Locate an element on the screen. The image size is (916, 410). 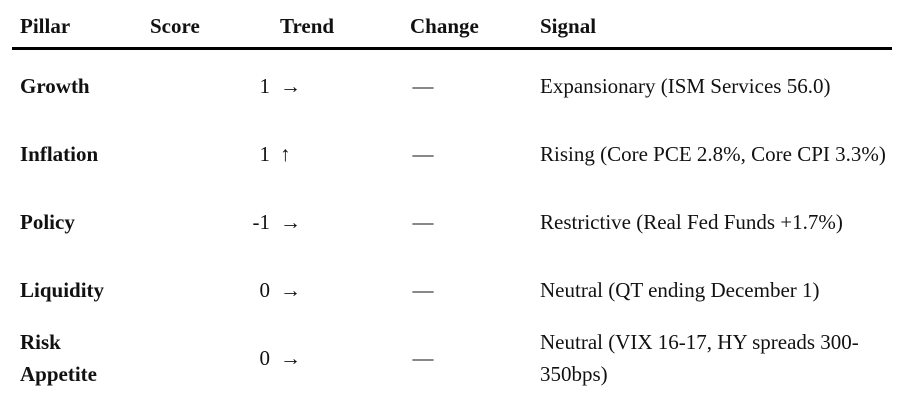
signal-text: Expansionary (ISM Services 56.0) is located at coordinates (685, 86).